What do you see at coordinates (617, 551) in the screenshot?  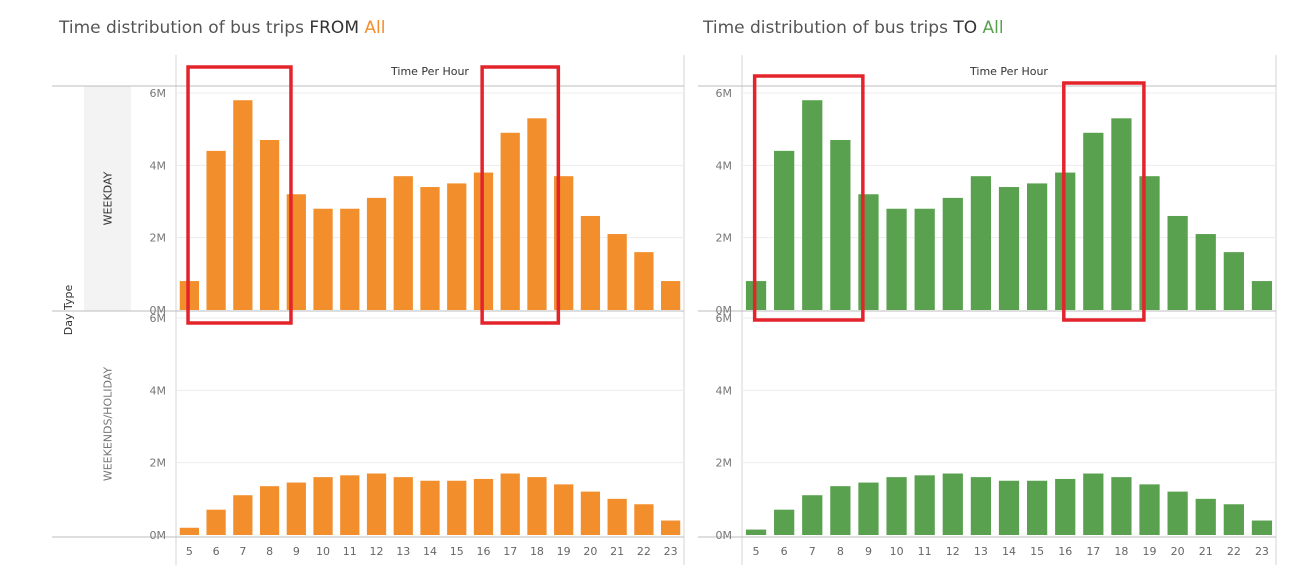 I see `x-tick-label: 21` at bounding box center [617, 551].